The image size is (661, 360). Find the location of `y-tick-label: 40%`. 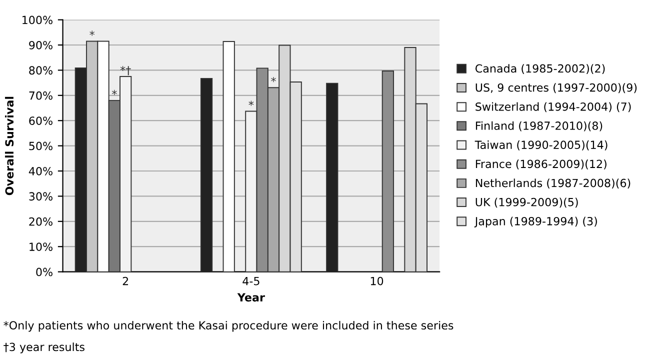

y-tick-label: 40% is located at coordinates (40, 171).